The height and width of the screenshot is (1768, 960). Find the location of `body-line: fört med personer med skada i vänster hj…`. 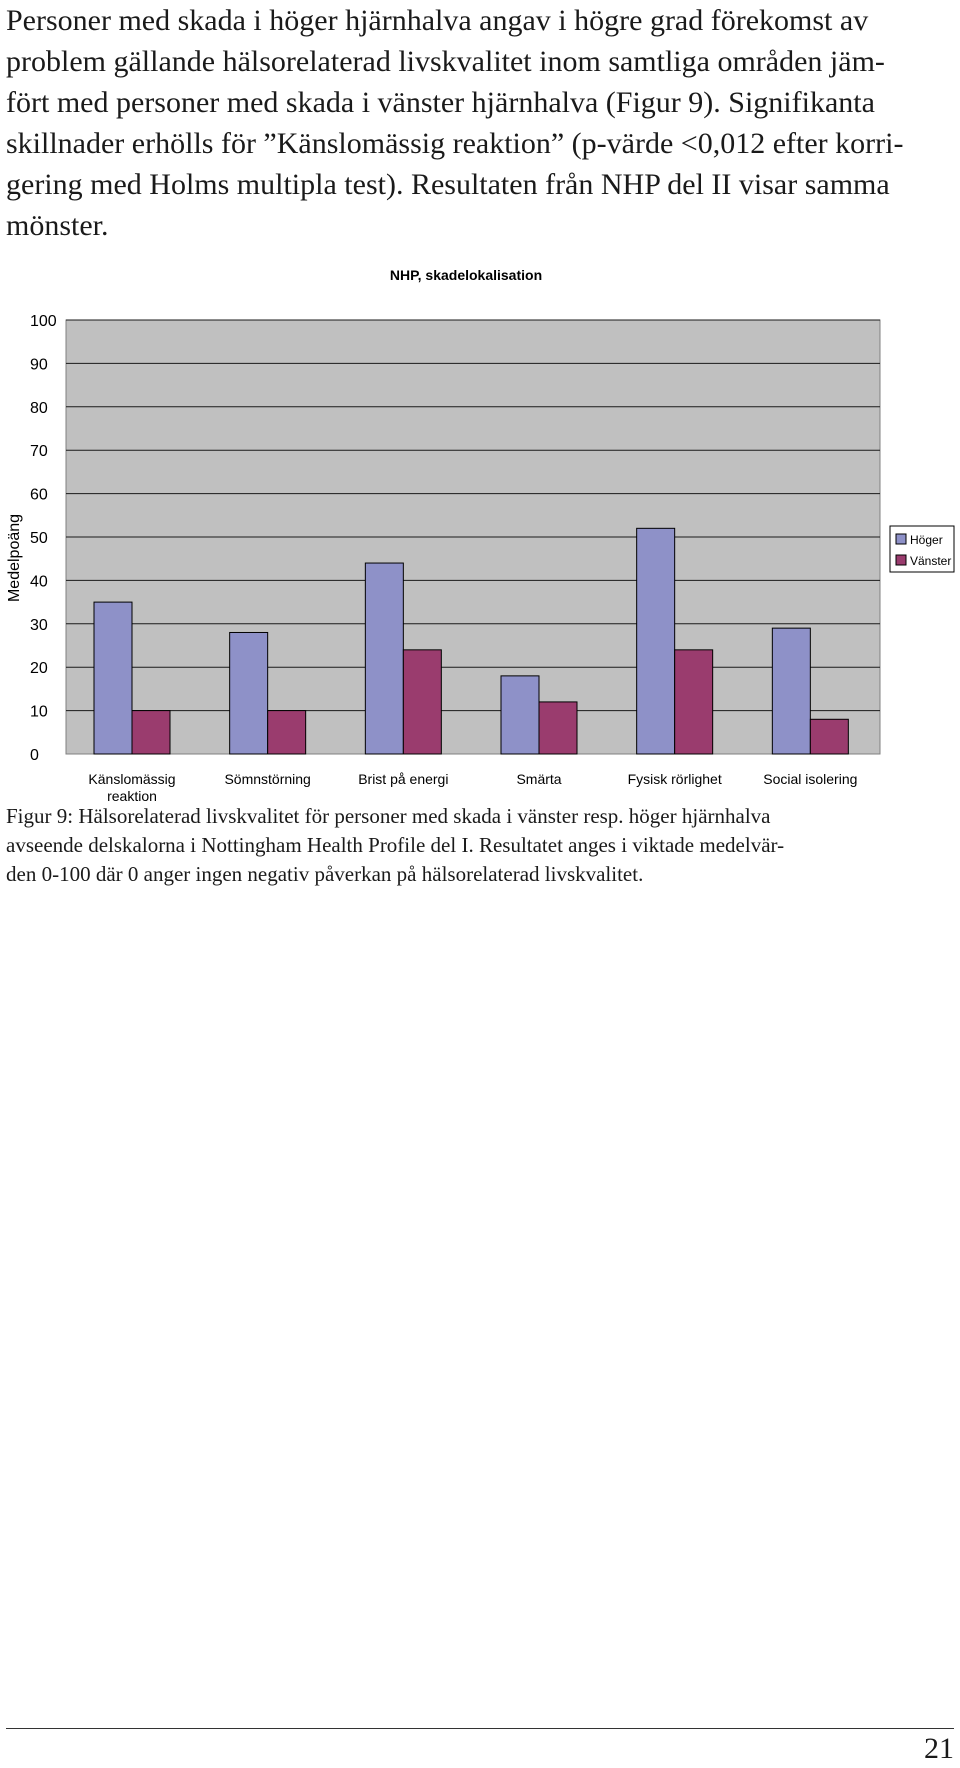

body-line: fört med personer med skada i vänster hj… is located at coordinates (440, 102).